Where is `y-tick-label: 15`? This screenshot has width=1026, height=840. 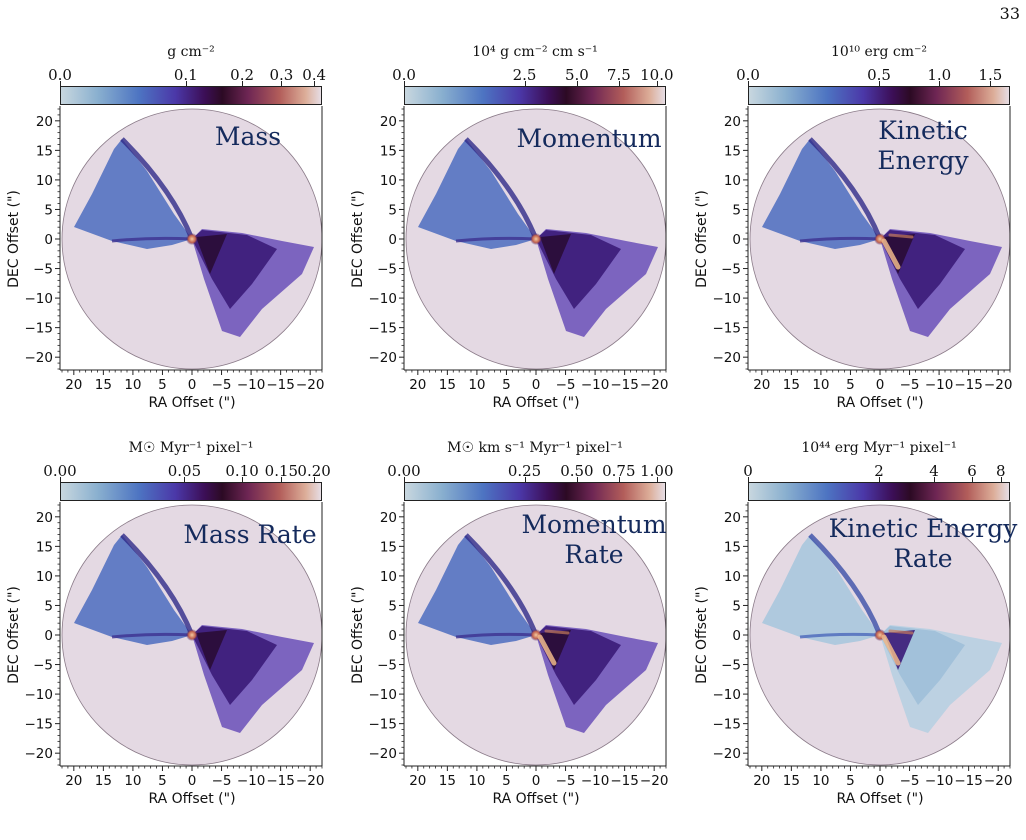
y-tick-label: 15 is located at coordinates (388, 547).